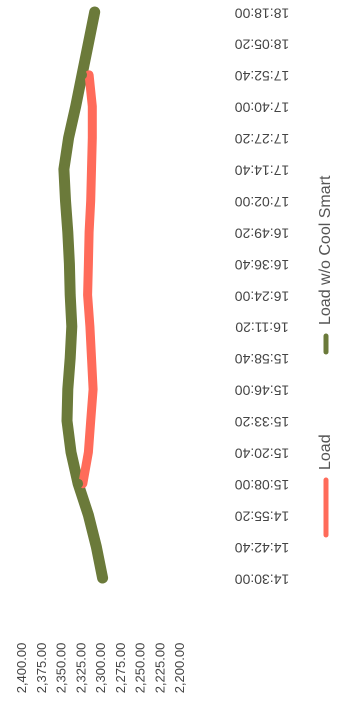  What do you see at coordinates (262, 422) in the screenshot?
I see `x-tick-label: 15:33:20` at bounding box center [262, 422].